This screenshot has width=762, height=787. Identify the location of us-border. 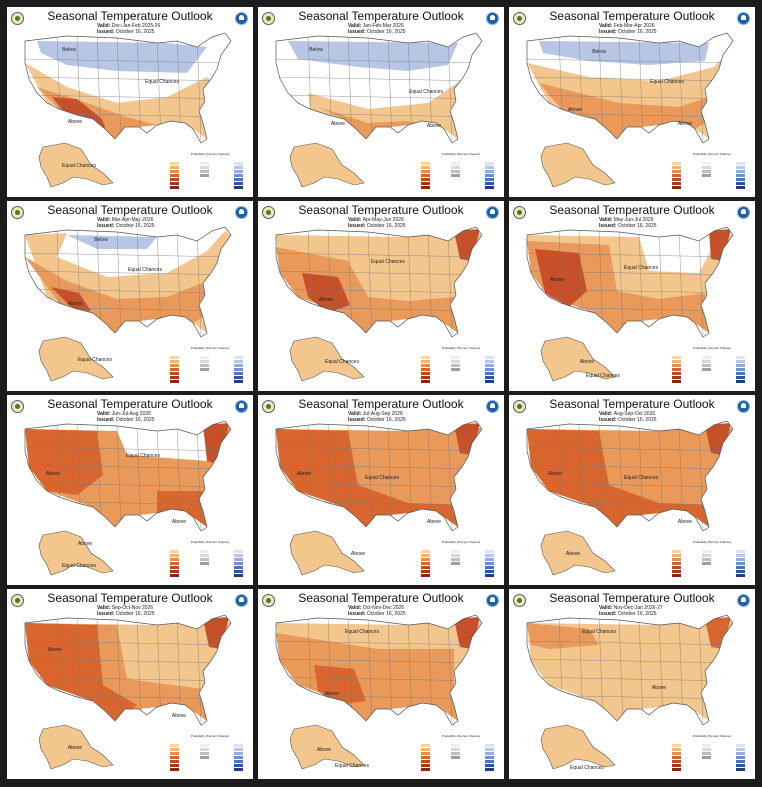
(128, 282).